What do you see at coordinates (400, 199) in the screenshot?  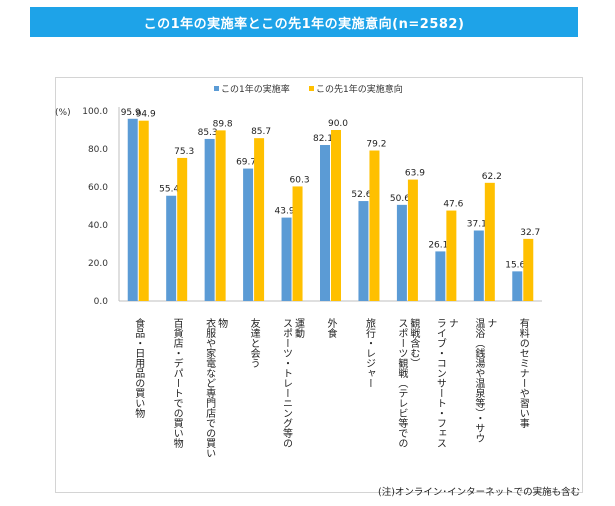 I see `data-label-series1: 50.6` at bounding box center [400, 199].